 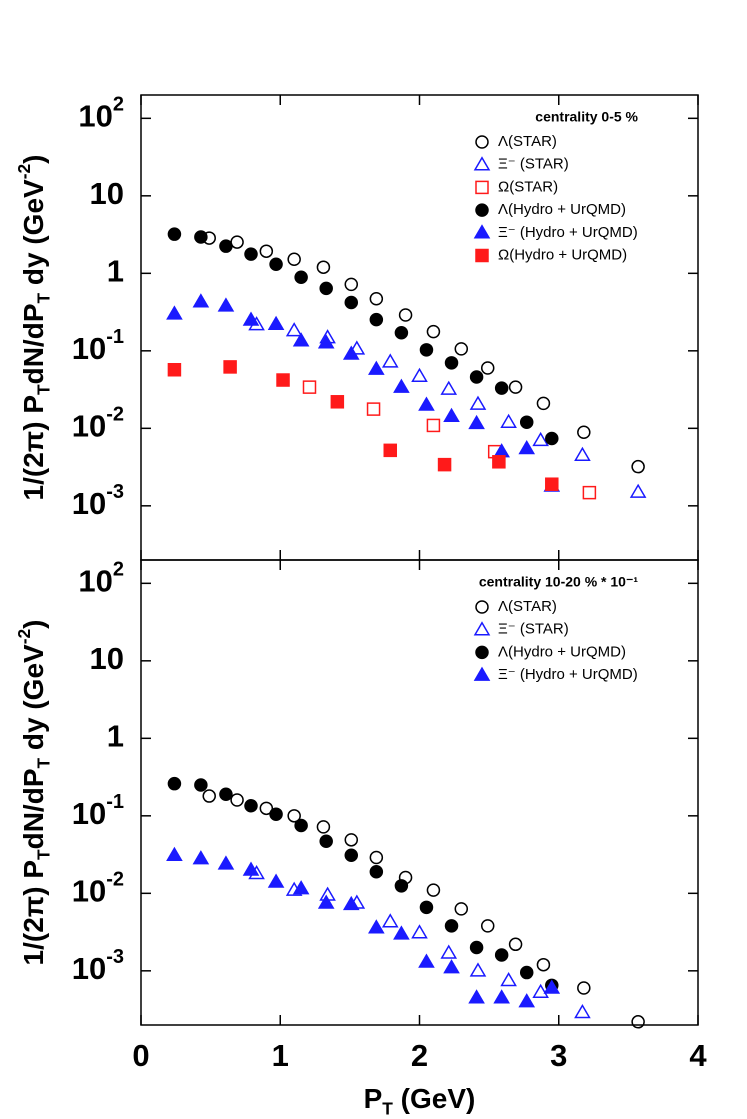 What do you see at coordinates (558, 1055) in the screenshot?
I see `x-tick-label: 3` at bounding box center [558, 1055].